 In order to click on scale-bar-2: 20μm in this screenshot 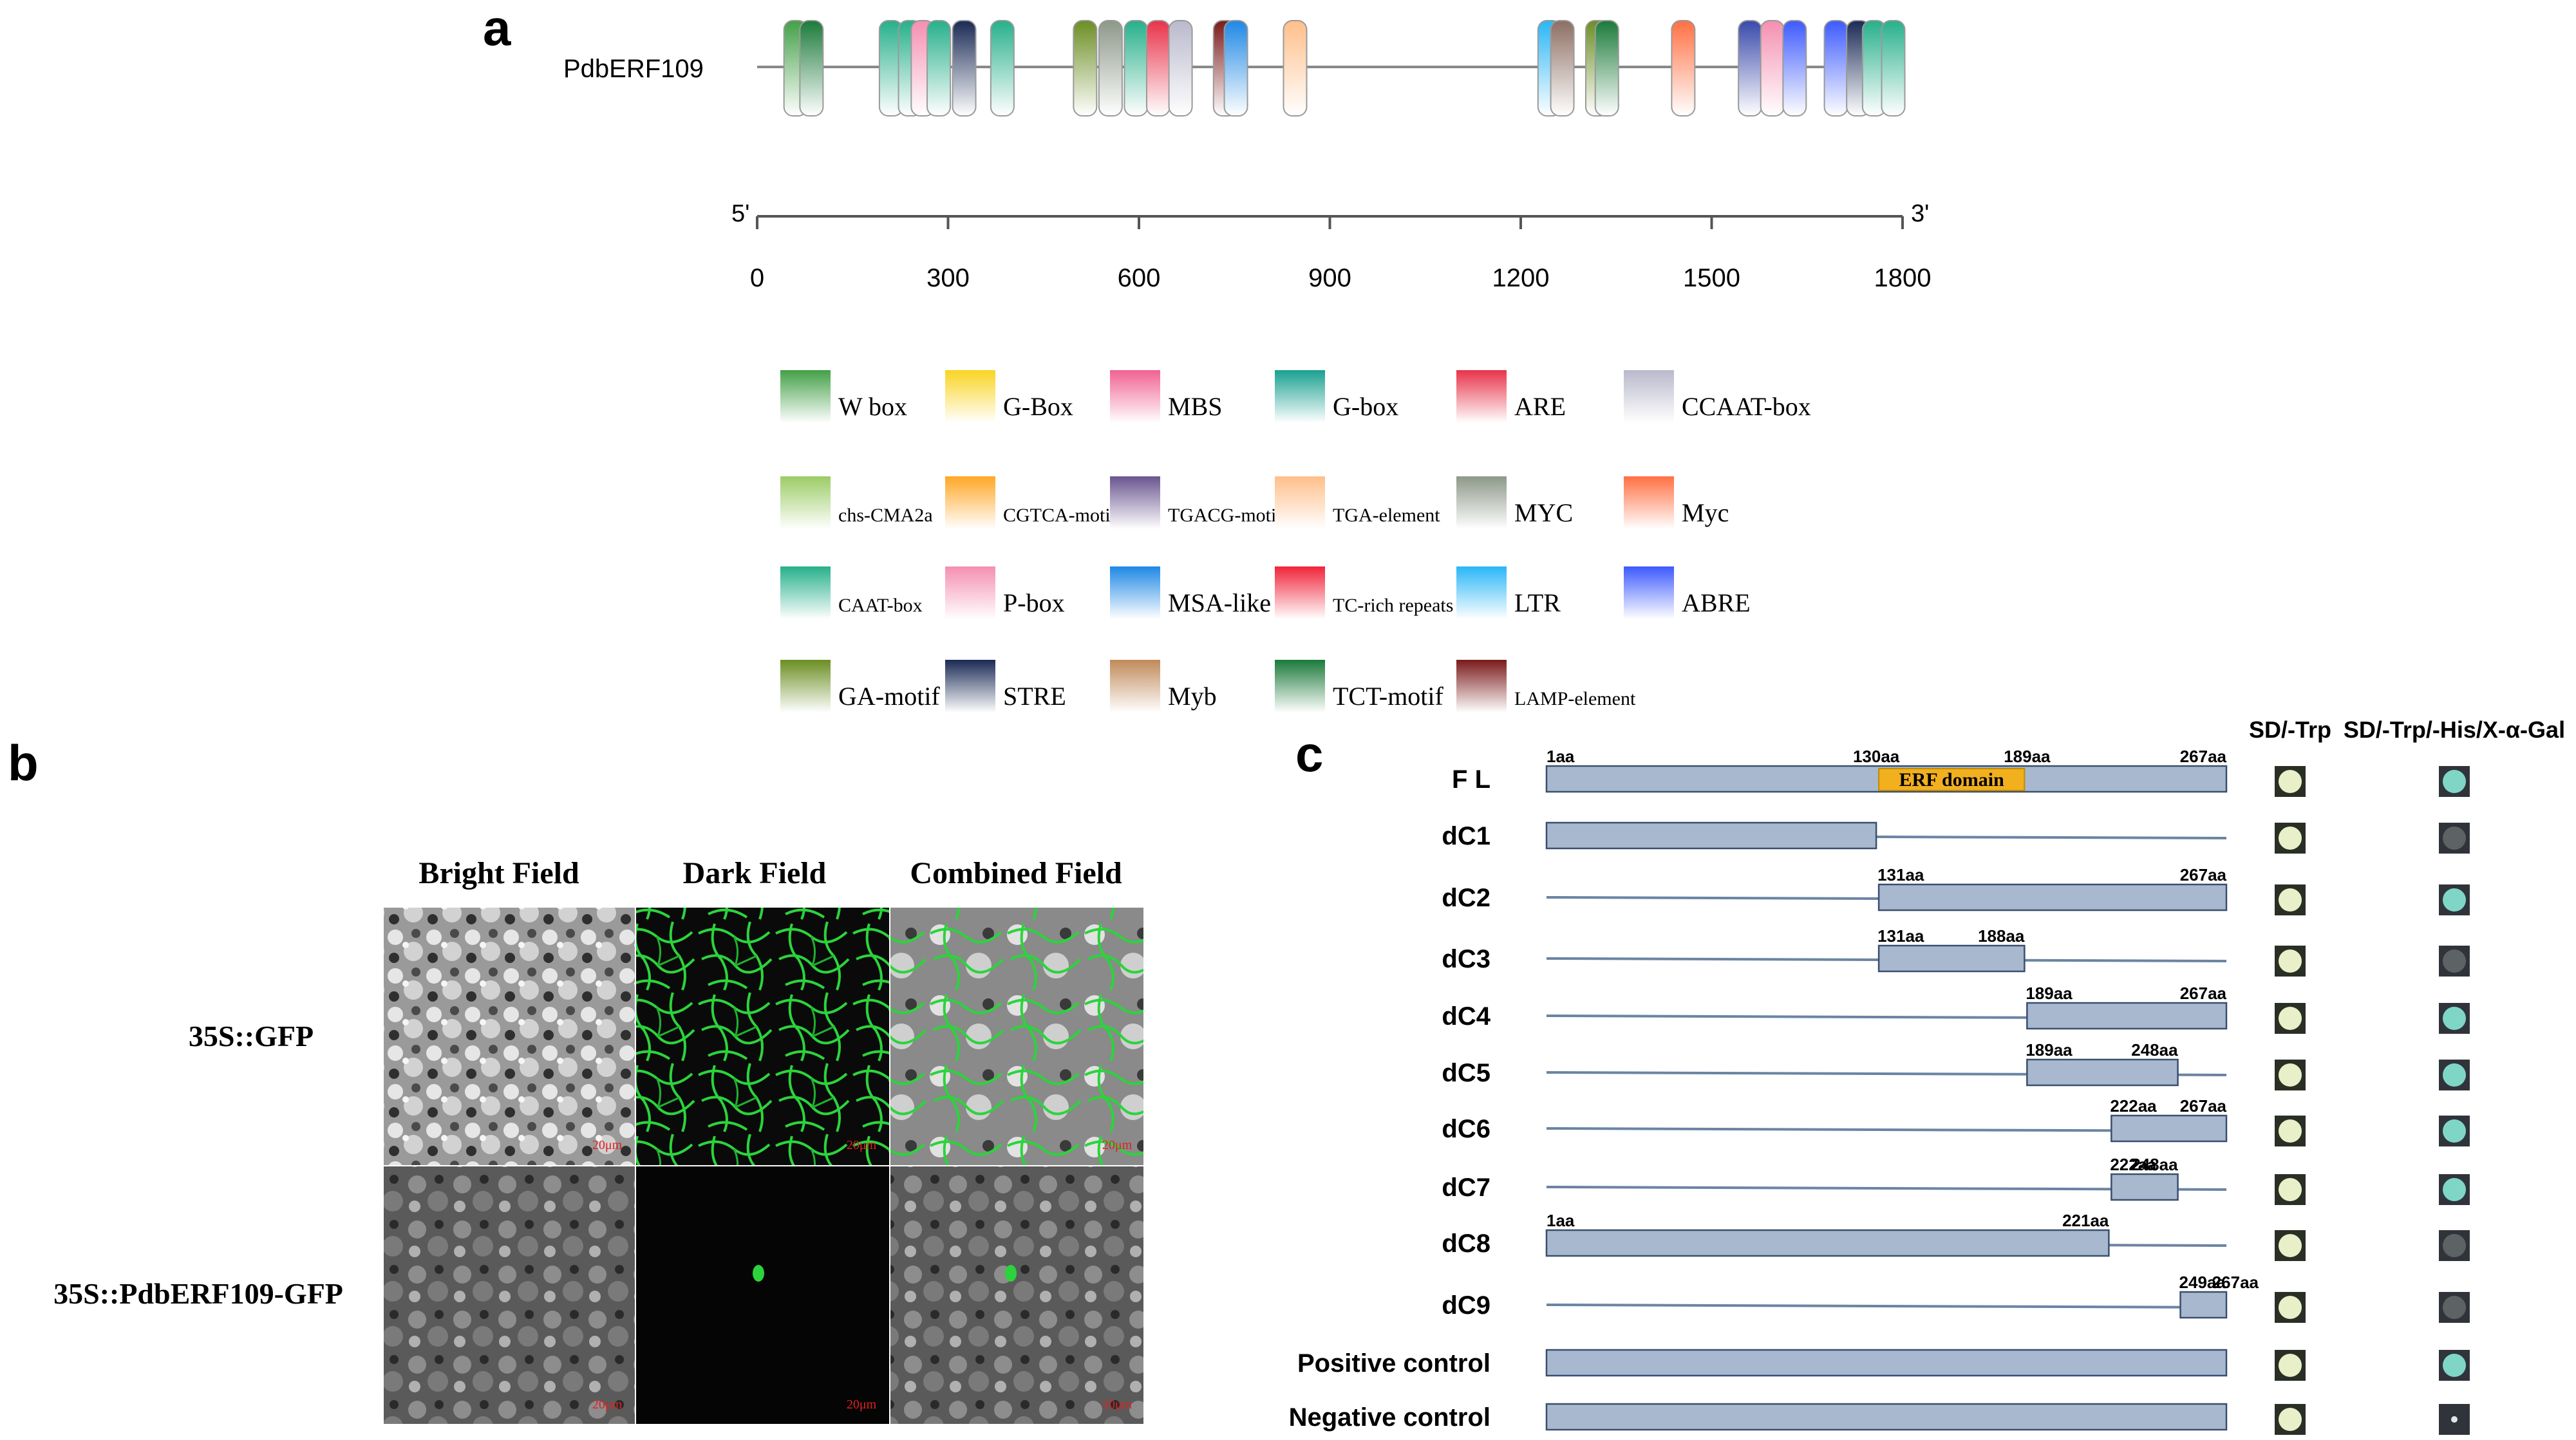, I will do `click(862, 1145)`.